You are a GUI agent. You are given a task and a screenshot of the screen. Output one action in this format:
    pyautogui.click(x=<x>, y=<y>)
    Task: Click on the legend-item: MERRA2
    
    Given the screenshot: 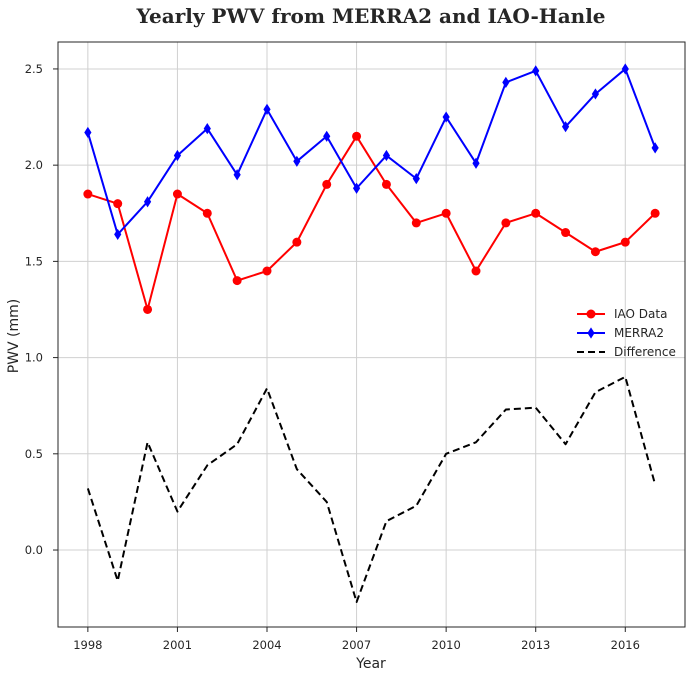 What is the action you would take?
    pyautogui.click(x=620, y=333)
    